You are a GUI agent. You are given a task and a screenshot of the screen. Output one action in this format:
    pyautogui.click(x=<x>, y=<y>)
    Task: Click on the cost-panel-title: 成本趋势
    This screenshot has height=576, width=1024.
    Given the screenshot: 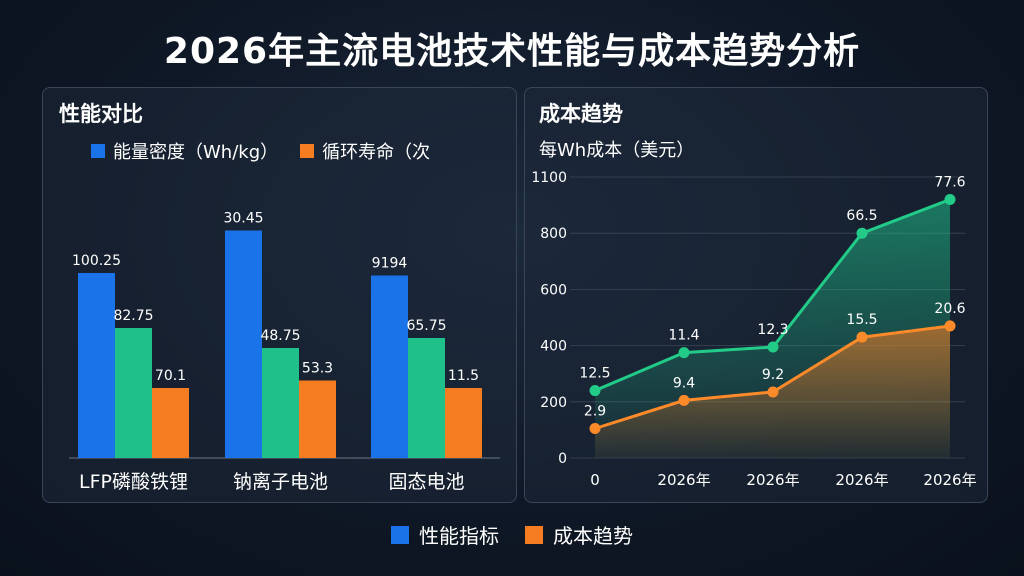 What is the action you would take?
    pyautogui.click(x=581, y=114)
    